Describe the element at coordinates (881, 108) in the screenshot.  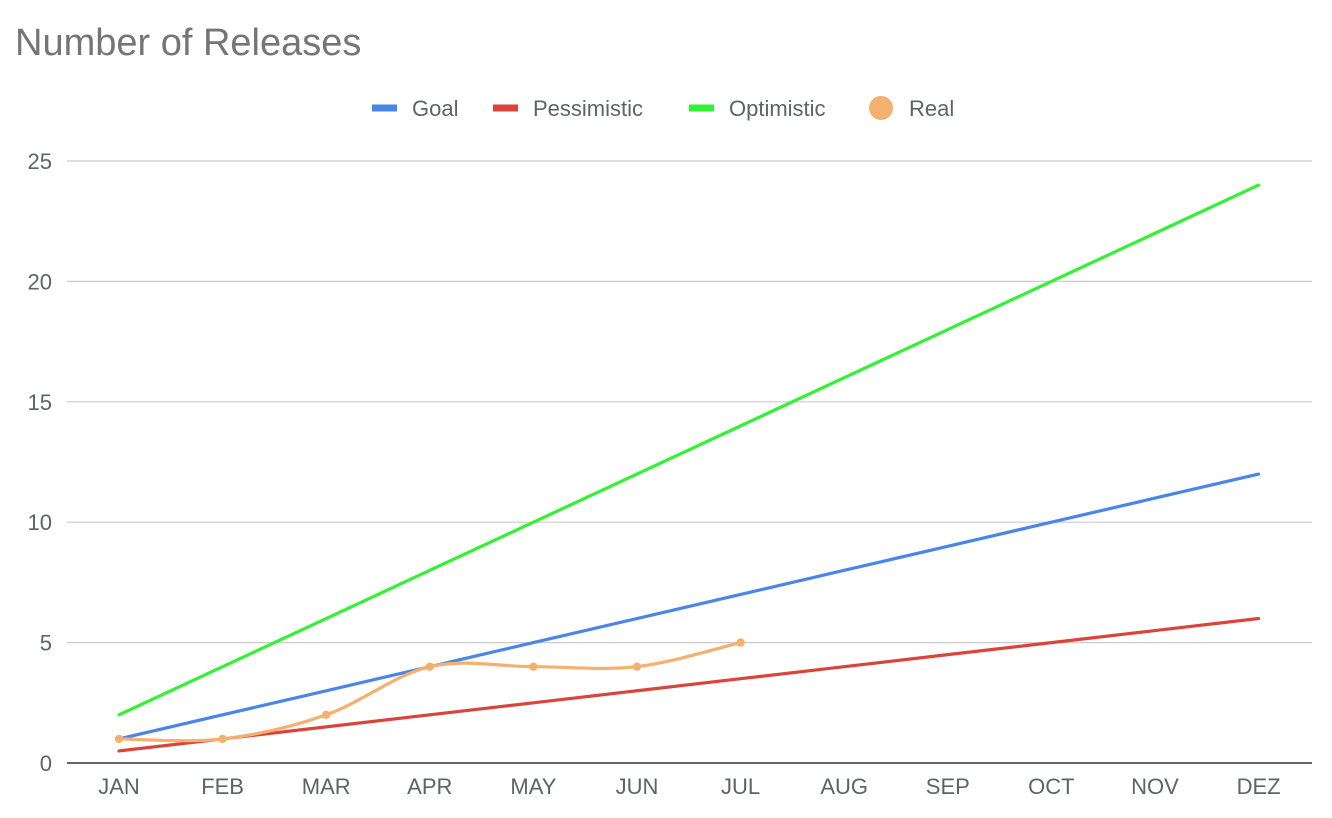
I see `legend-marker-real` at that location.